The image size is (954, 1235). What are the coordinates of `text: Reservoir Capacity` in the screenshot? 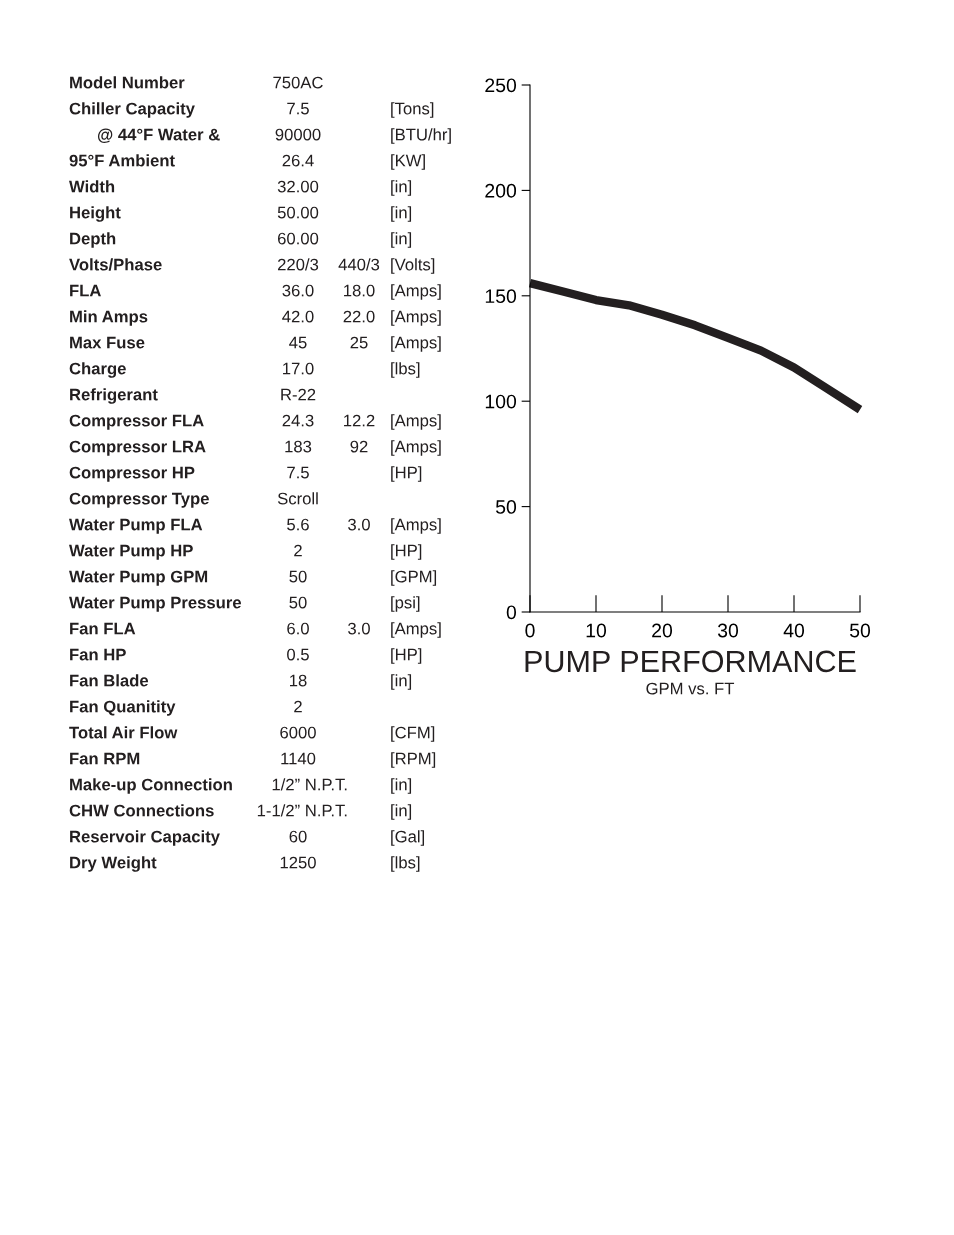 It's located at (145, 838).